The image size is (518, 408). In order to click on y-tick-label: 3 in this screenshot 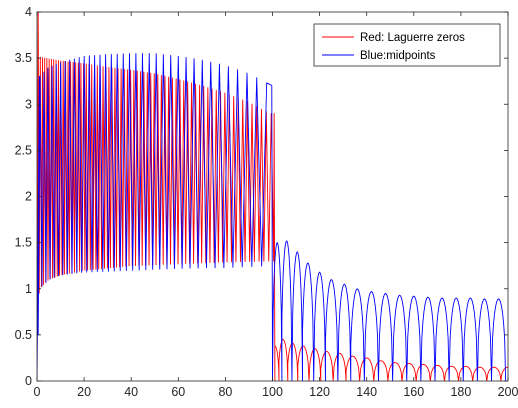, I will do `click(28, 104)`.